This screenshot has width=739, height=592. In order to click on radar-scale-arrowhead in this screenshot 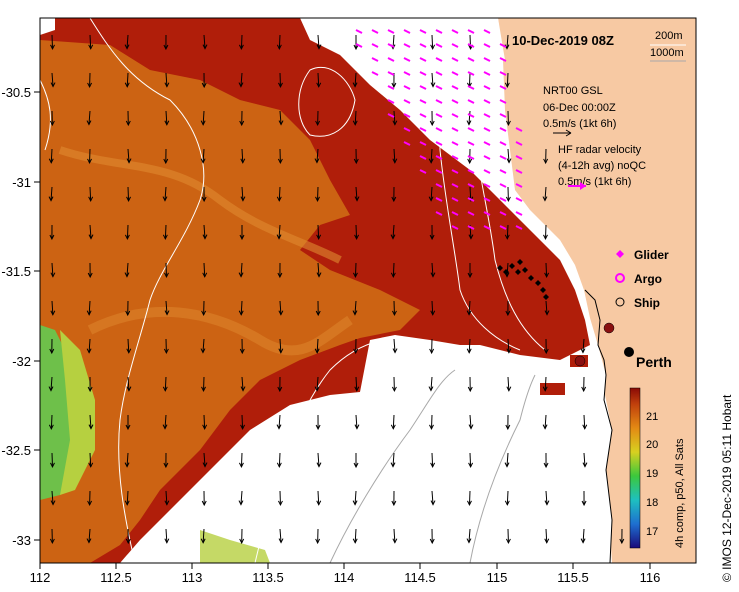, I will do `click(583, 186)`.